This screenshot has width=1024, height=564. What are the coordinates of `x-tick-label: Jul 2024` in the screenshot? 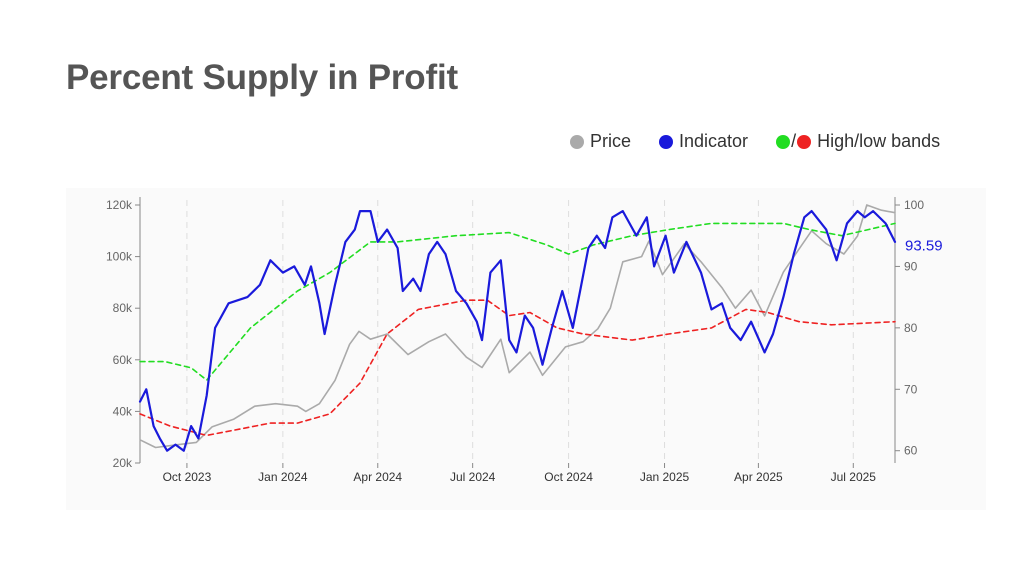 It's located at (473, 477).